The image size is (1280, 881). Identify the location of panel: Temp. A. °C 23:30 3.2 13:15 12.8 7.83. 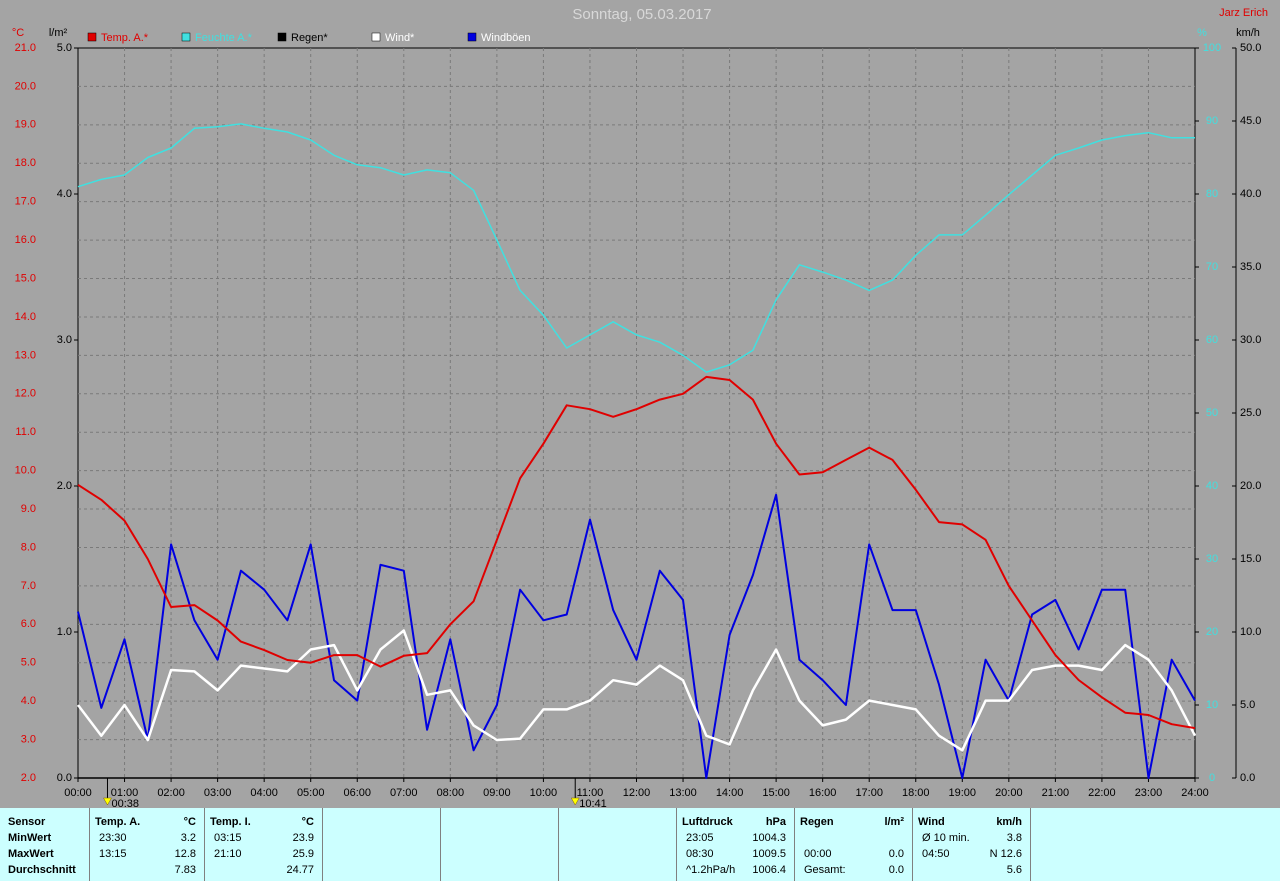
(147, 844).